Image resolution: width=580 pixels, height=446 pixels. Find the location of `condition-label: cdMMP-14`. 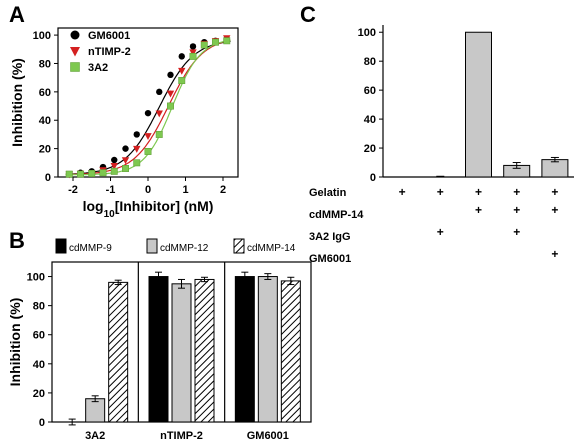

condition-label: cdMMP-14 is located at coordinates (336, 215).